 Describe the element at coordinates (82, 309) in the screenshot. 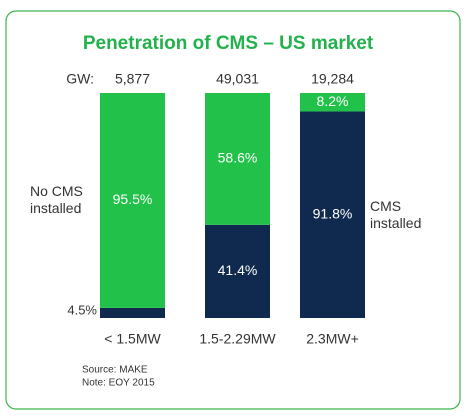

I see `value-label: 4.5%` at that location.